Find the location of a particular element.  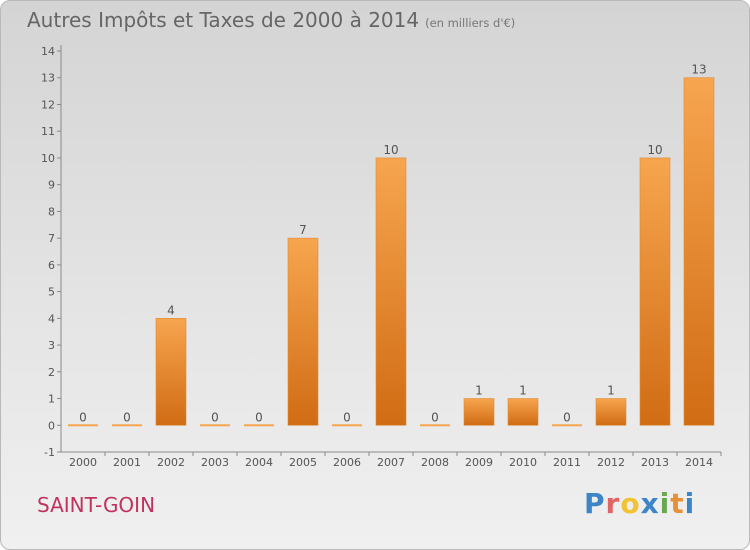

y-tick-label: 10 is located at coordinates (48, 158).